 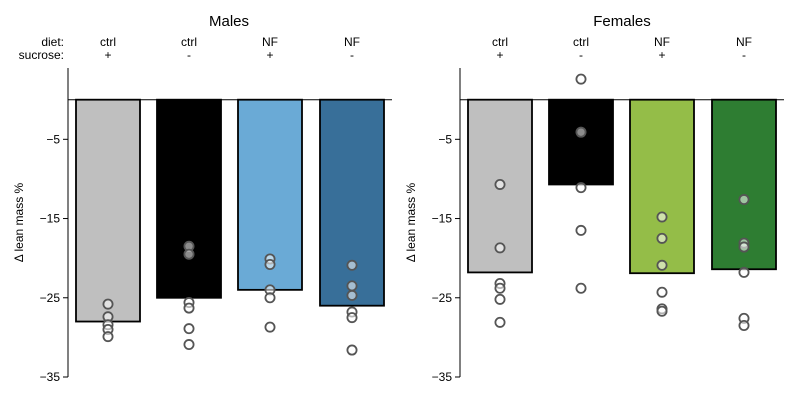 What do you see at coordinates (229, 21) in the screenshot?
I see `panel-title: Males` at bounding box center [229, 21].